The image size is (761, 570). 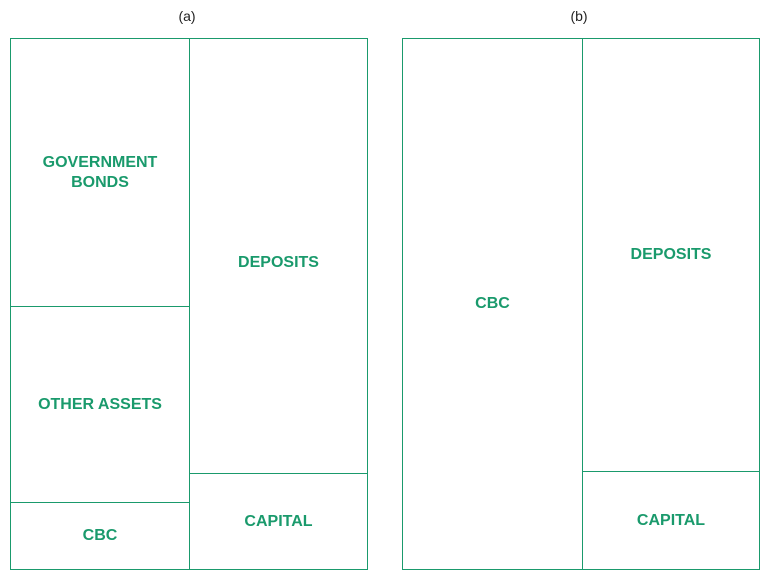 What do you see at coordinates (579, 16) in the screenshot?
I see `panel-label: (b)` at bounding box center [579, 16].